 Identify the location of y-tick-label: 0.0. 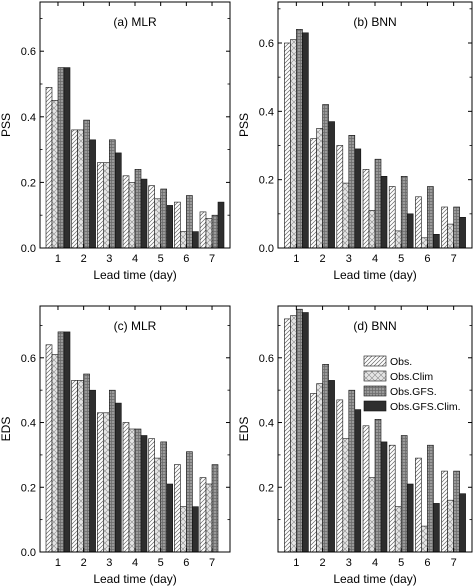
(28, 553).